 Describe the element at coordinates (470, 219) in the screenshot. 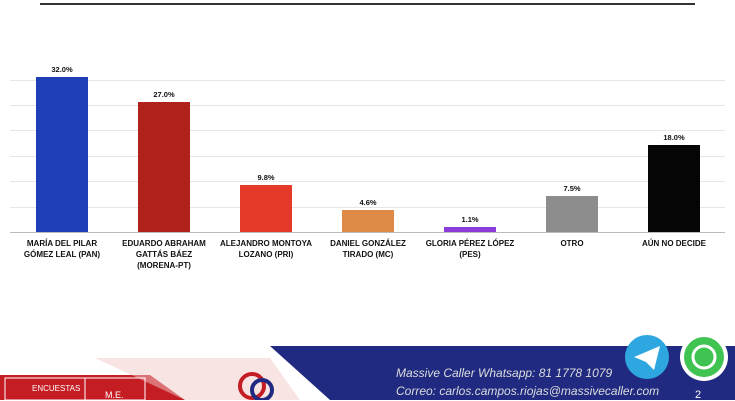

I see `value-label: 1.1%` at that location.